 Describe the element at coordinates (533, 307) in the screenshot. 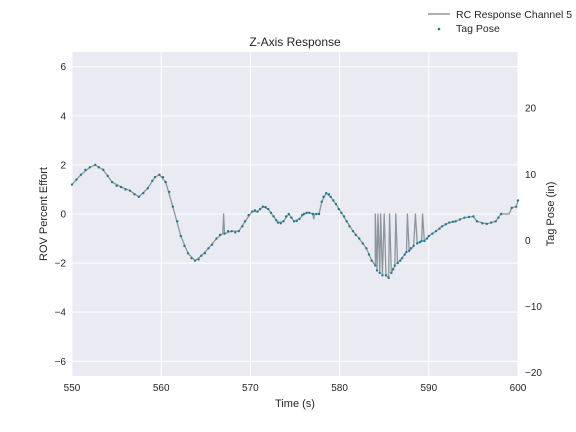

I see `right-y-tick-label: −10` at that location.